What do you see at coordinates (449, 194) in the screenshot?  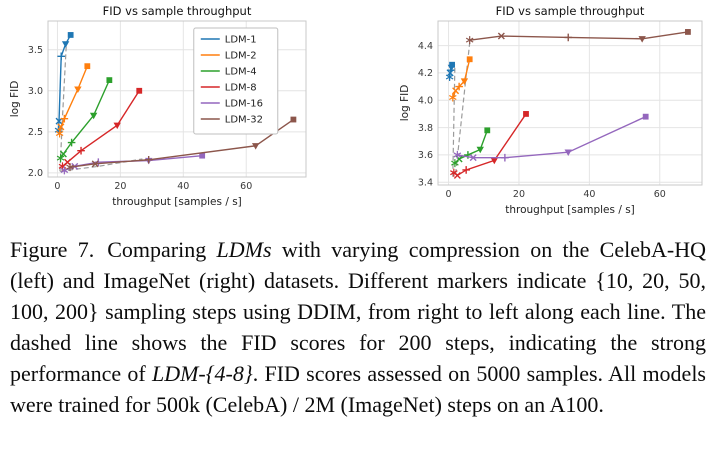 I see `svg-text: 0` at bounding box center [449, 194].